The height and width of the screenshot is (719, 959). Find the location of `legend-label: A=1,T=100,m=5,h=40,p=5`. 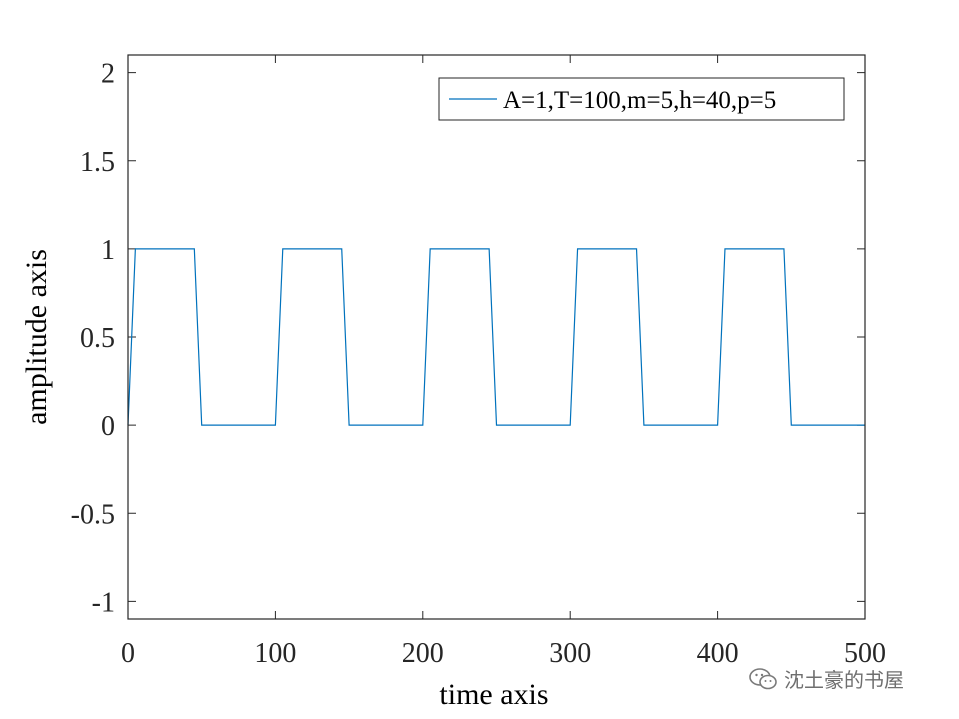

legend-label: A=1,T=100,m=5,h=40,p=5 is located at coordinates (639, 100).